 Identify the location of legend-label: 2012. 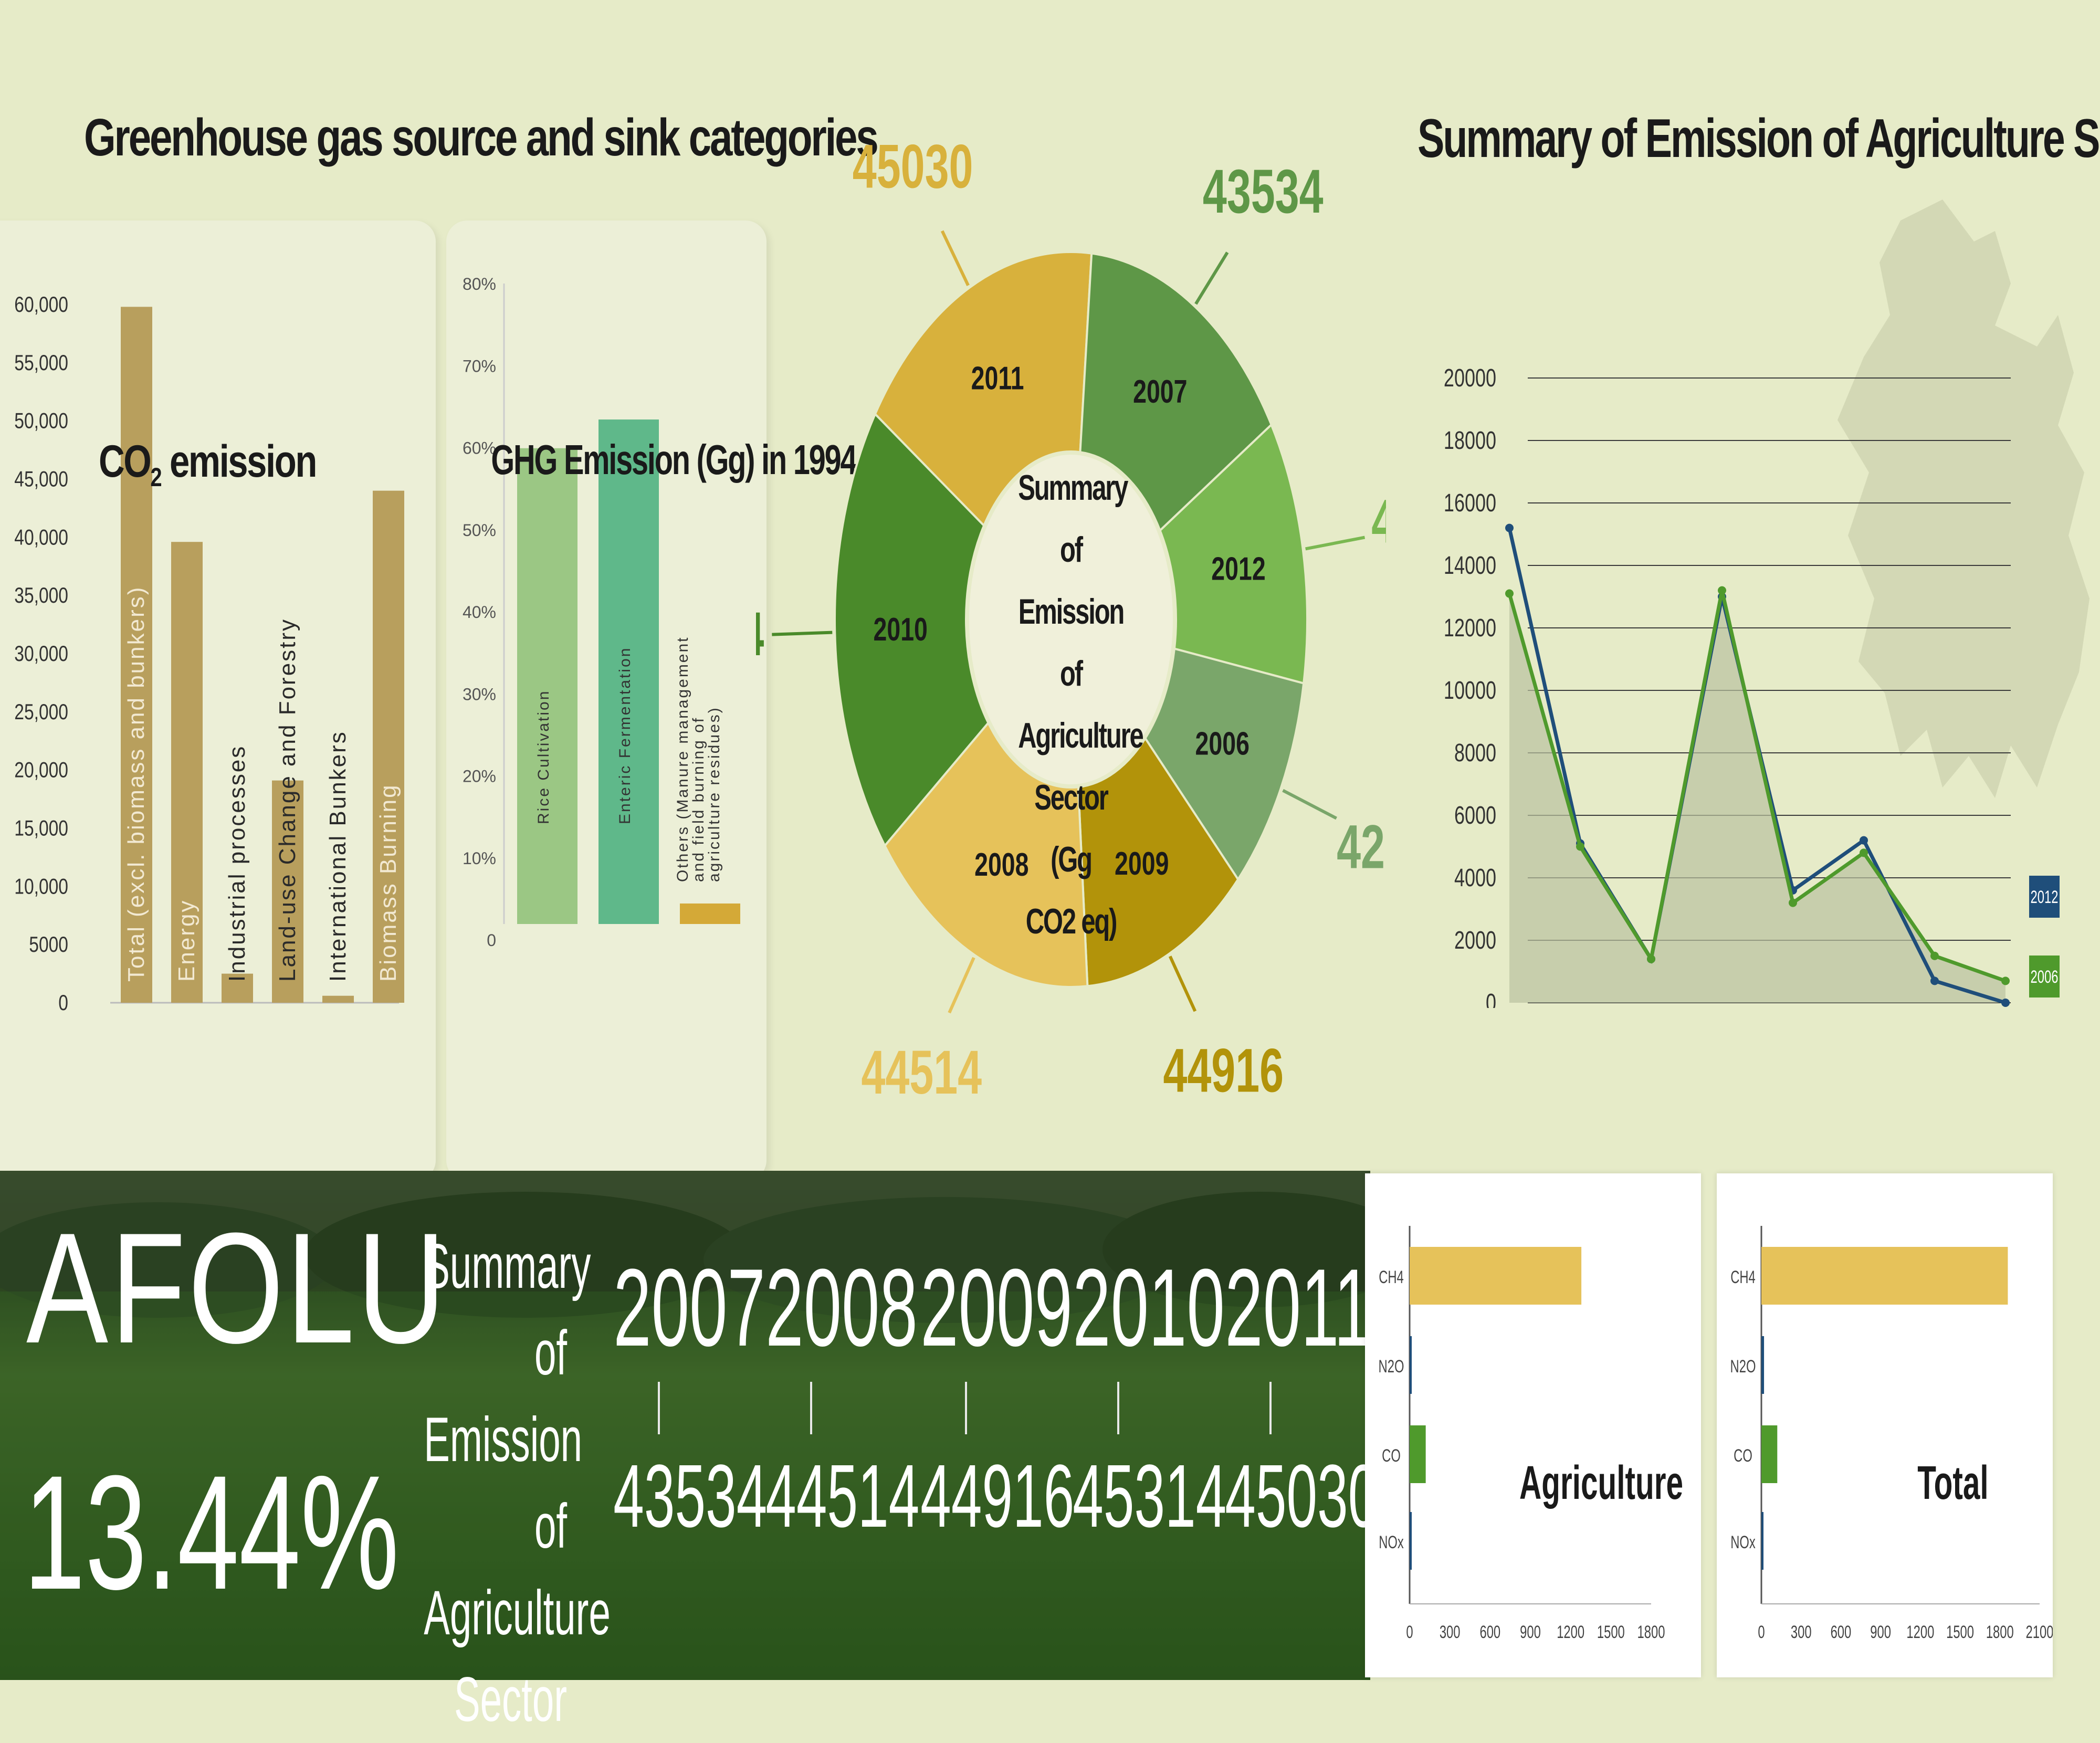
(2045, 897).